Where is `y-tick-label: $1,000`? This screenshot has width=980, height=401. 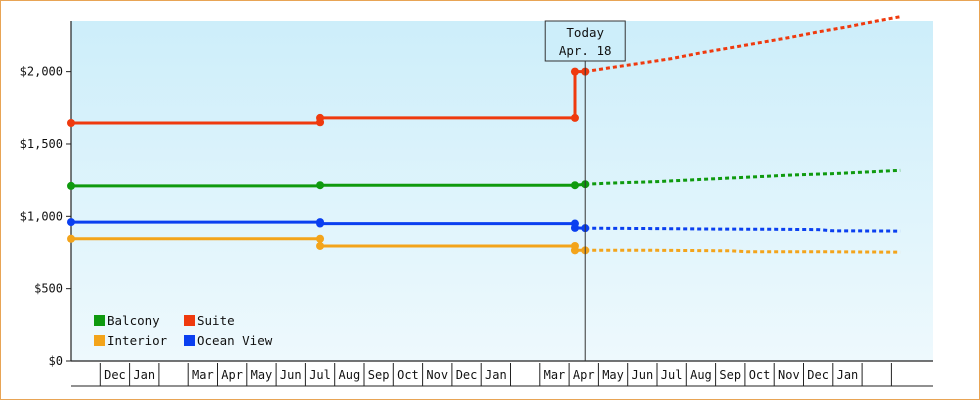 y-tick-label: $1,000 is located at coordinates (41, 216).